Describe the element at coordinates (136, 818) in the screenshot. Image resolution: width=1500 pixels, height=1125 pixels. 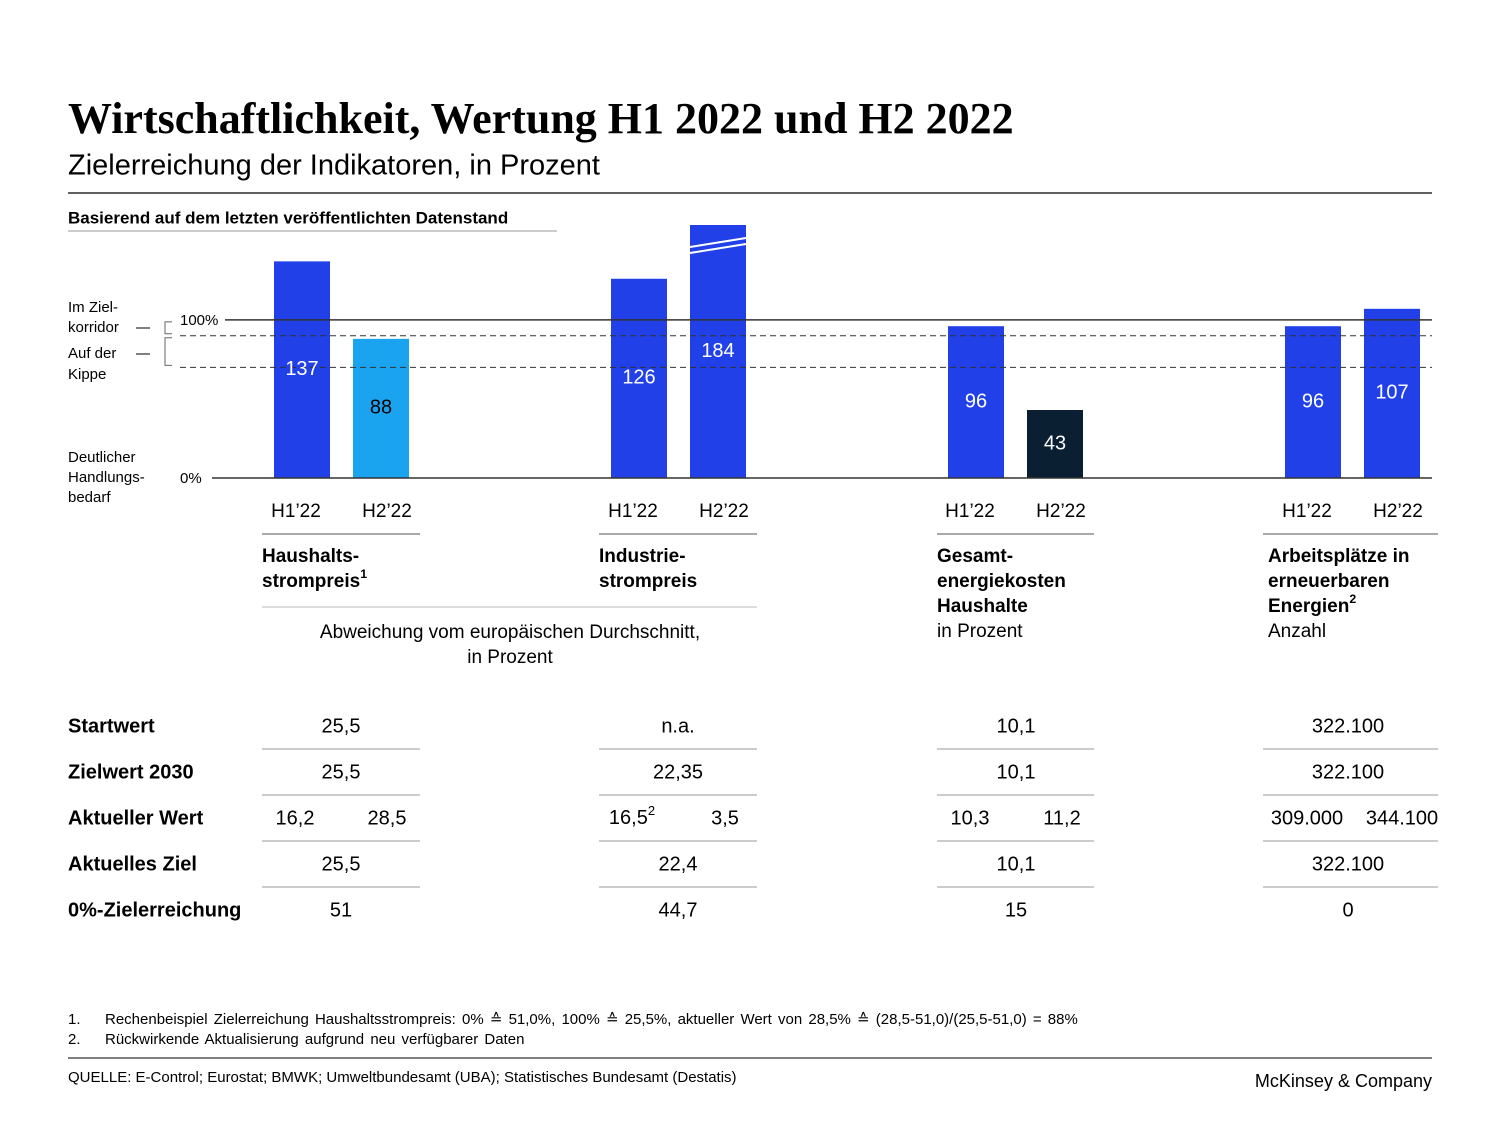
I see `row-label: Aktueller Wert` at that location.